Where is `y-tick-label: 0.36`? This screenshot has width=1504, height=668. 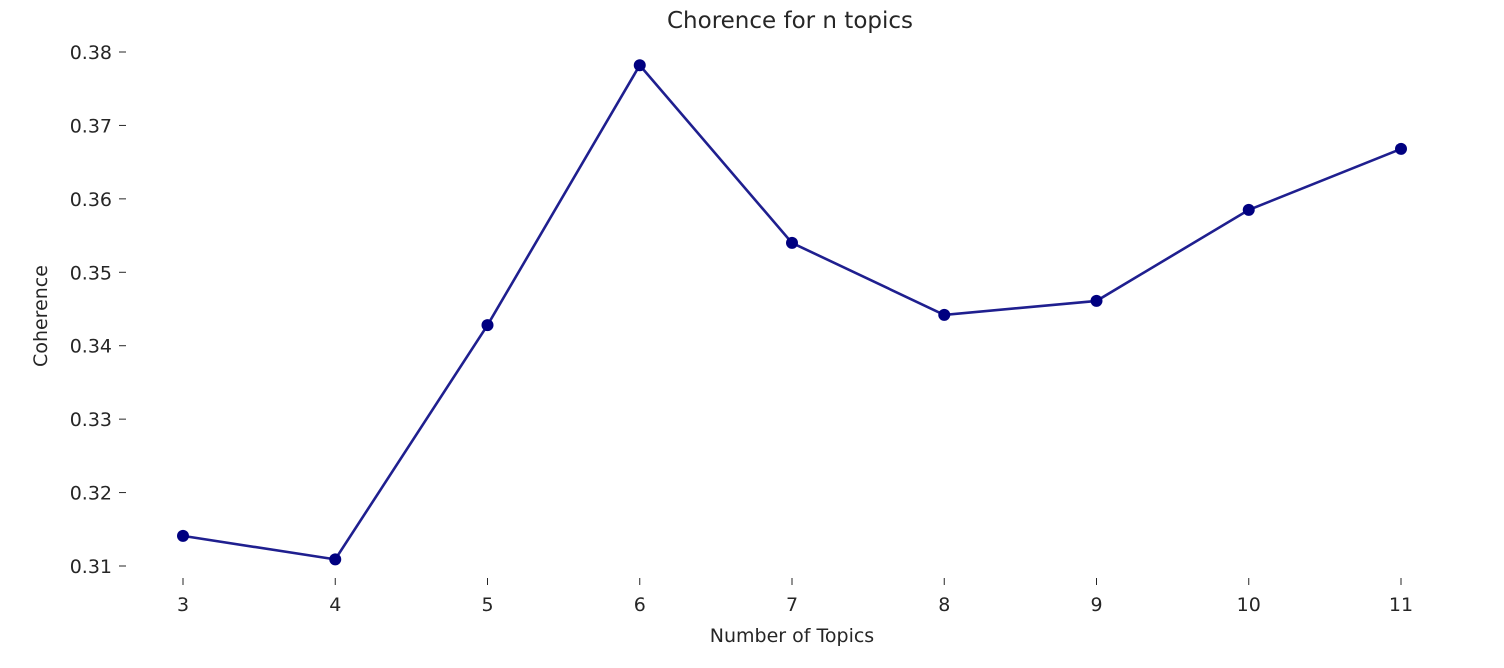 y-tick-label: 0.36 is located at coordinates (91, 200).